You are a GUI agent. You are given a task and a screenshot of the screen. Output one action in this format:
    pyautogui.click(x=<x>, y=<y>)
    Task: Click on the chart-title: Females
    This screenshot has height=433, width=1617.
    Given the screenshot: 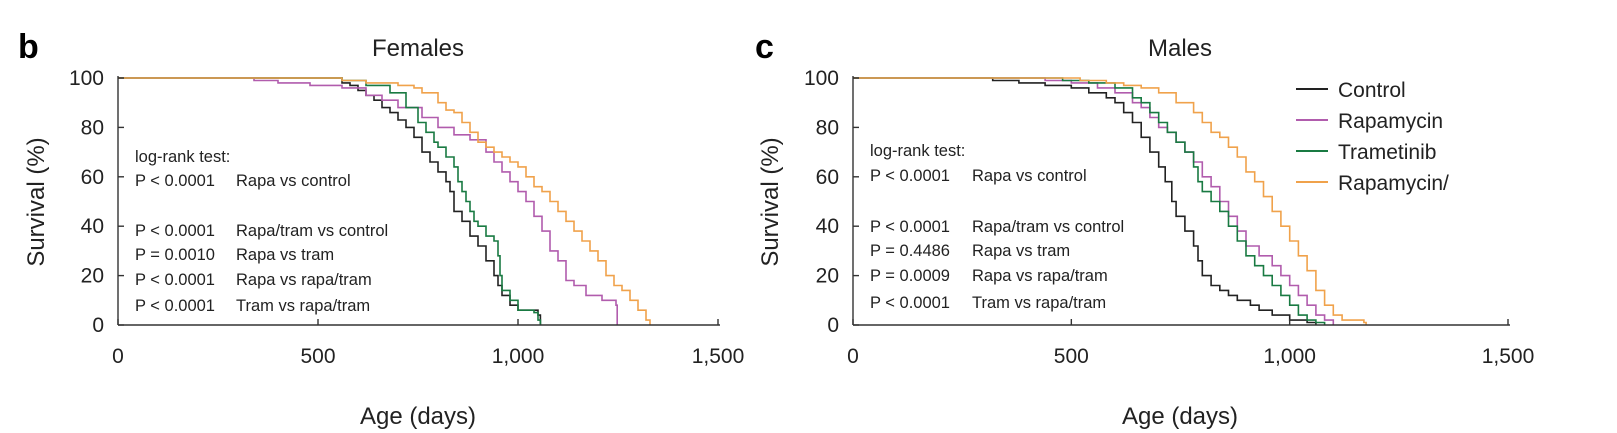 What is the action you would take?
    pyautogui.click(x=418, y=48)
    